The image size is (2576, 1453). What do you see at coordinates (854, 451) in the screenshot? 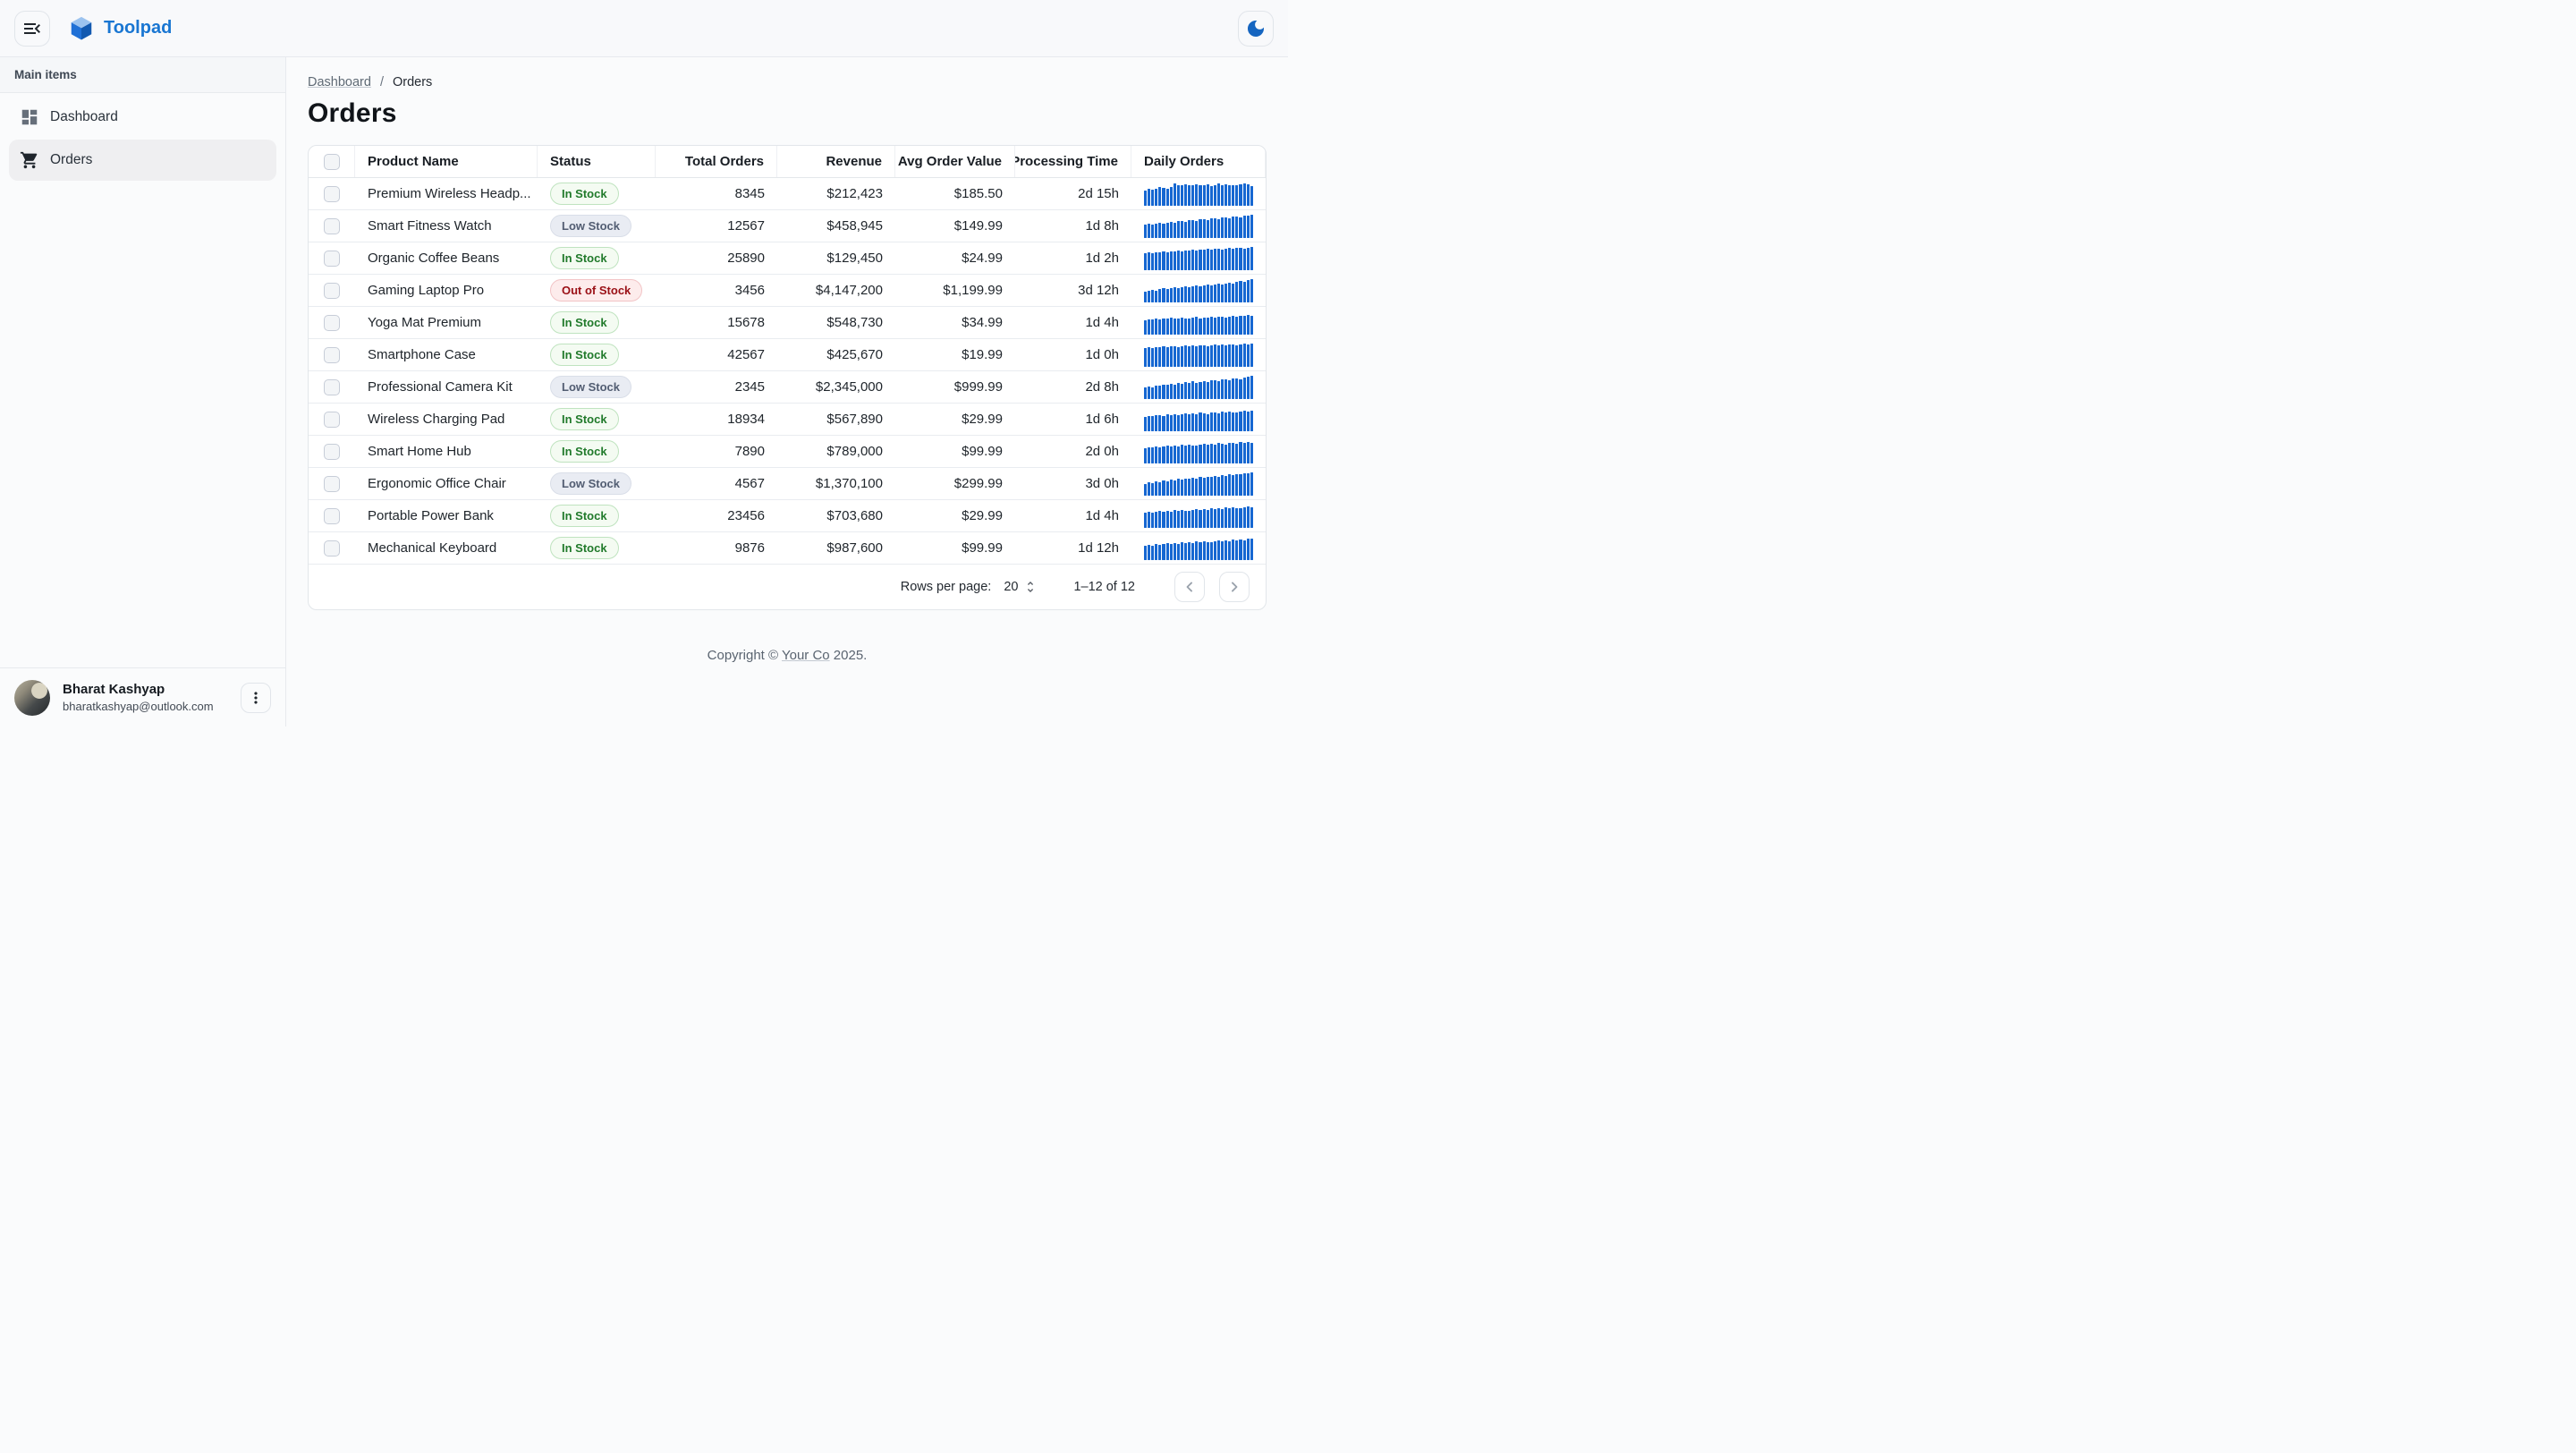
I see `revenue-cell: $789,000` at bounding box center [854, 451].